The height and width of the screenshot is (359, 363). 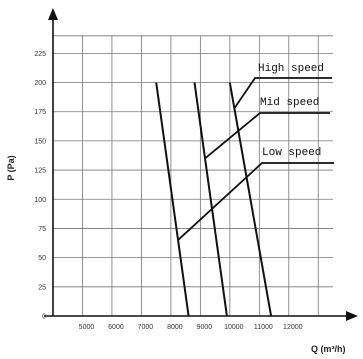 I want to click on x-tick-label: 8000, so click(x=175, y=327).